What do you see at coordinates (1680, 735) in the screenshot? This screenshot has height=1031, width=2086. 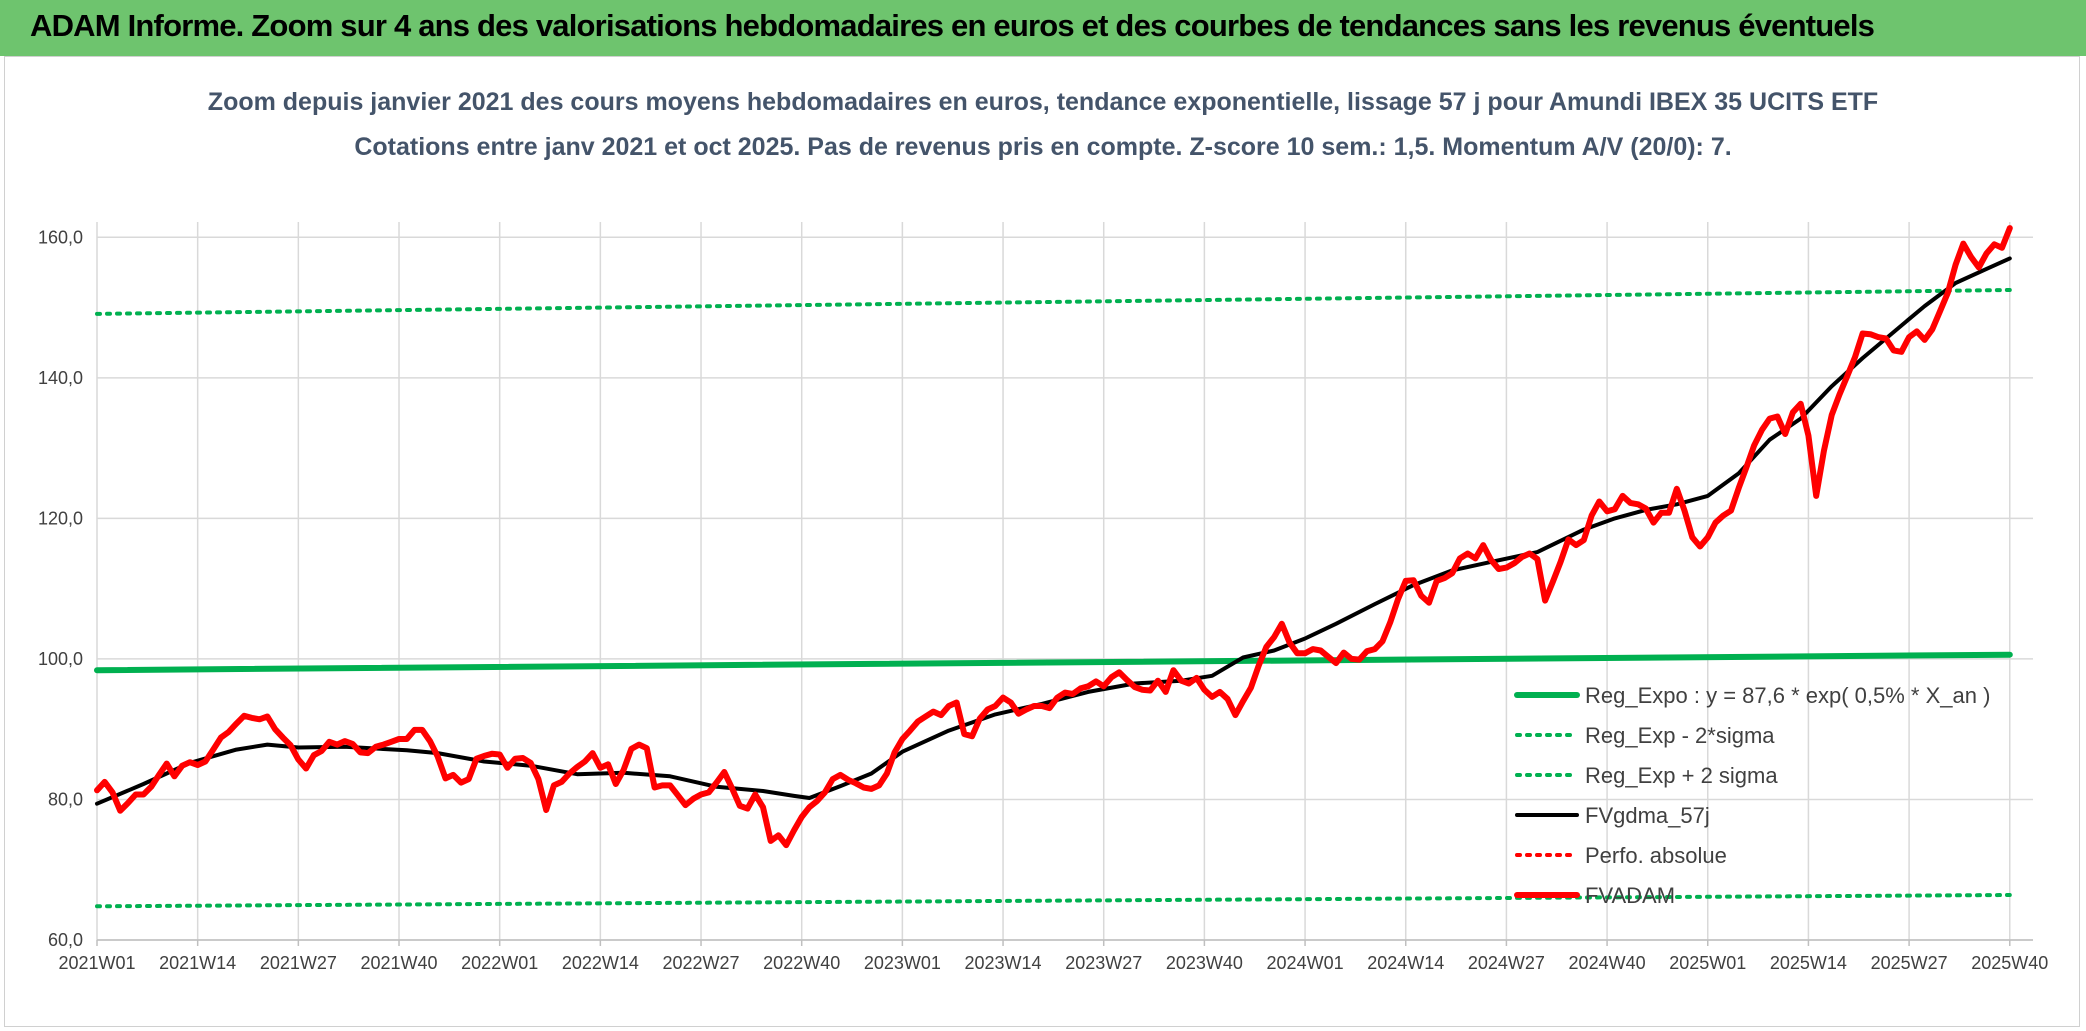 I see `legend-label-1: Reg_Exp - 2*sigma` at bounding box center [1680, 735].